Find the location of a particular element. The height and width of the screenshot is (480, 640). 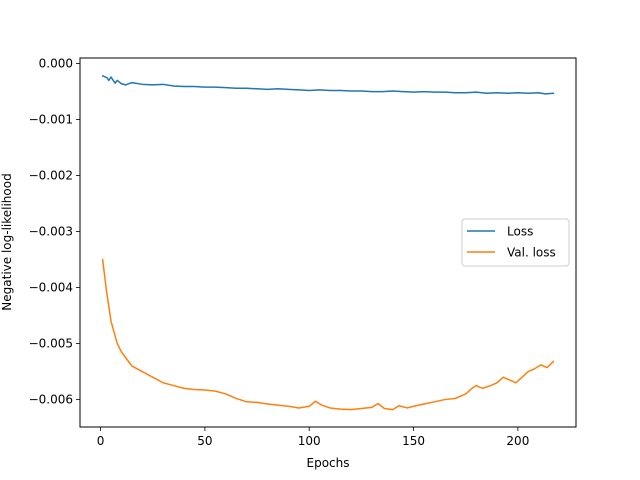

legend-label-1: Loss is located at coordinates (520, 232).